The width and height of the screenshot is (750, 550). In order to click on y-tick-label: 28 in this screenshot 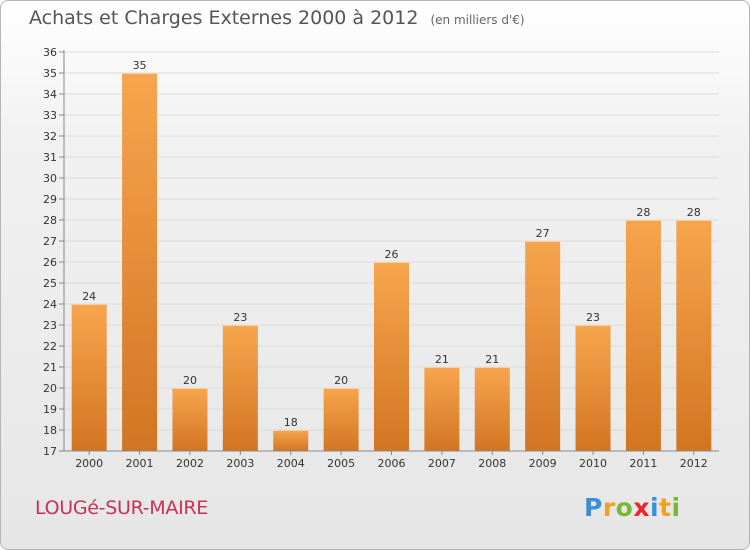, I will do `click(50, 220)`.